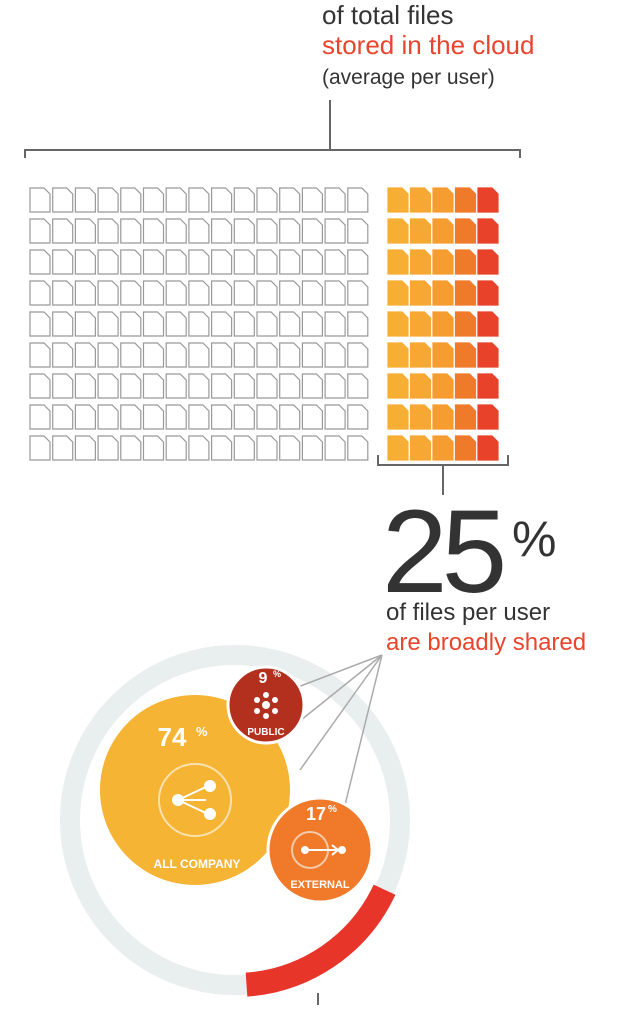 Image resolution: width=640 pixels, height=1010 pixels. I want to click on cloud-bracket, so click(443, 475).